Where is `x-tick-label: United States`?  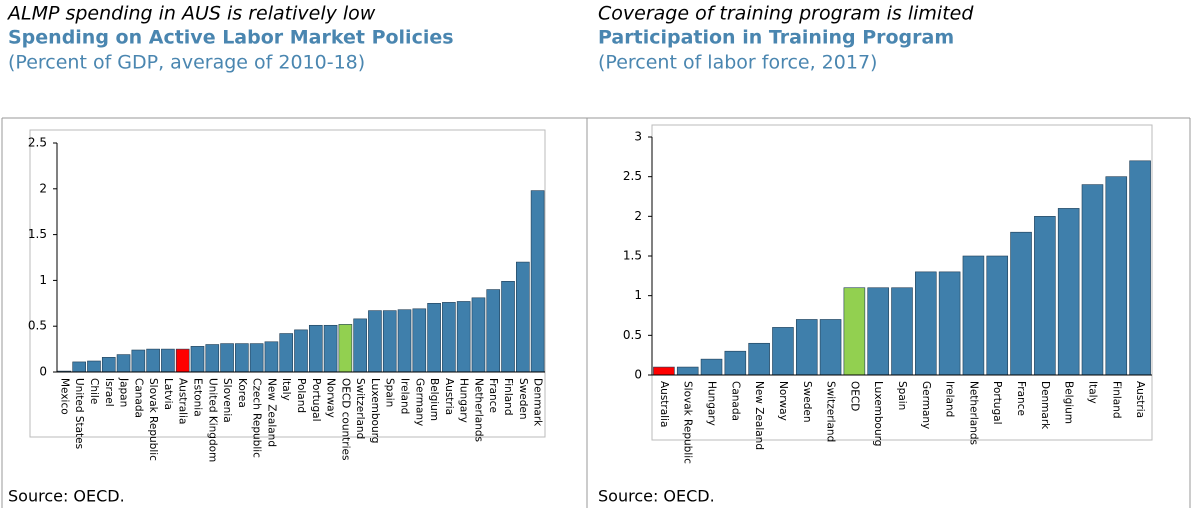
x-tick-label: United States is located at coordinates (79, 413).